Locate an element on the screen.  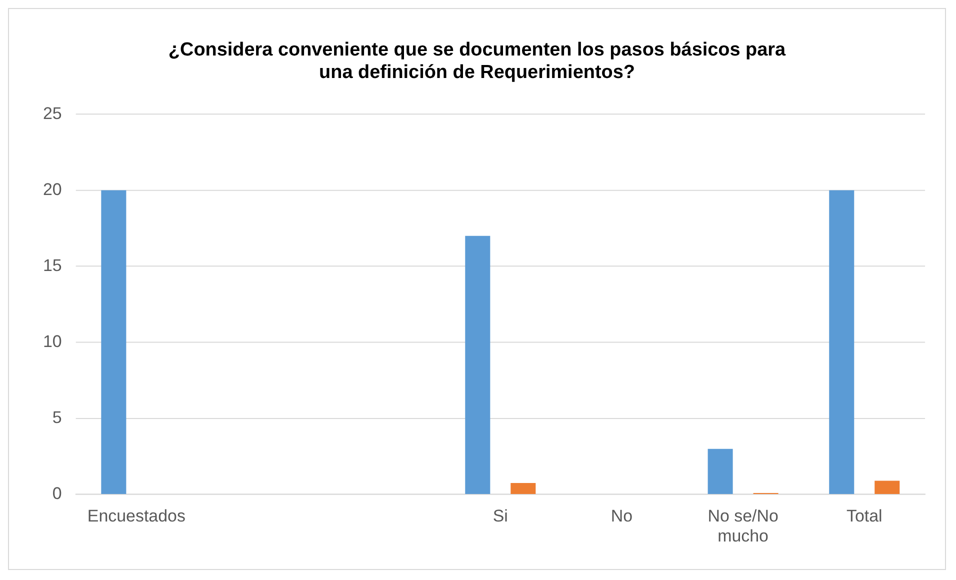
chart-title: ¿Considera conveniente que se documenten los pasos básicos para una definición de Requerimientos? is located at coordinates (477, 61).